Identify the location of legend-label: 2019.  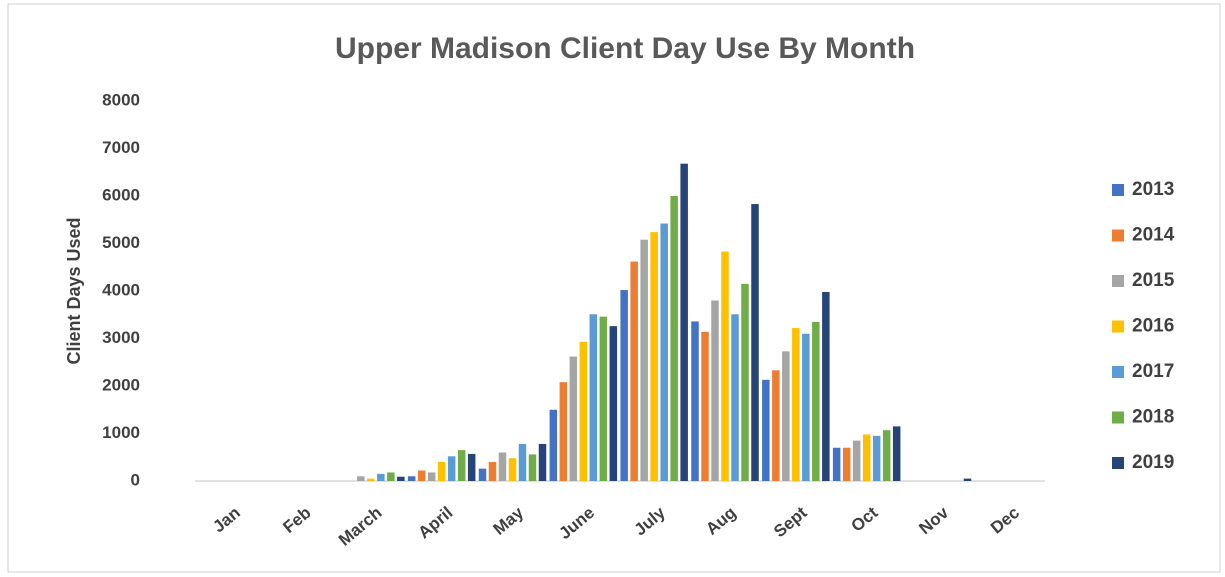
(1153, 462).